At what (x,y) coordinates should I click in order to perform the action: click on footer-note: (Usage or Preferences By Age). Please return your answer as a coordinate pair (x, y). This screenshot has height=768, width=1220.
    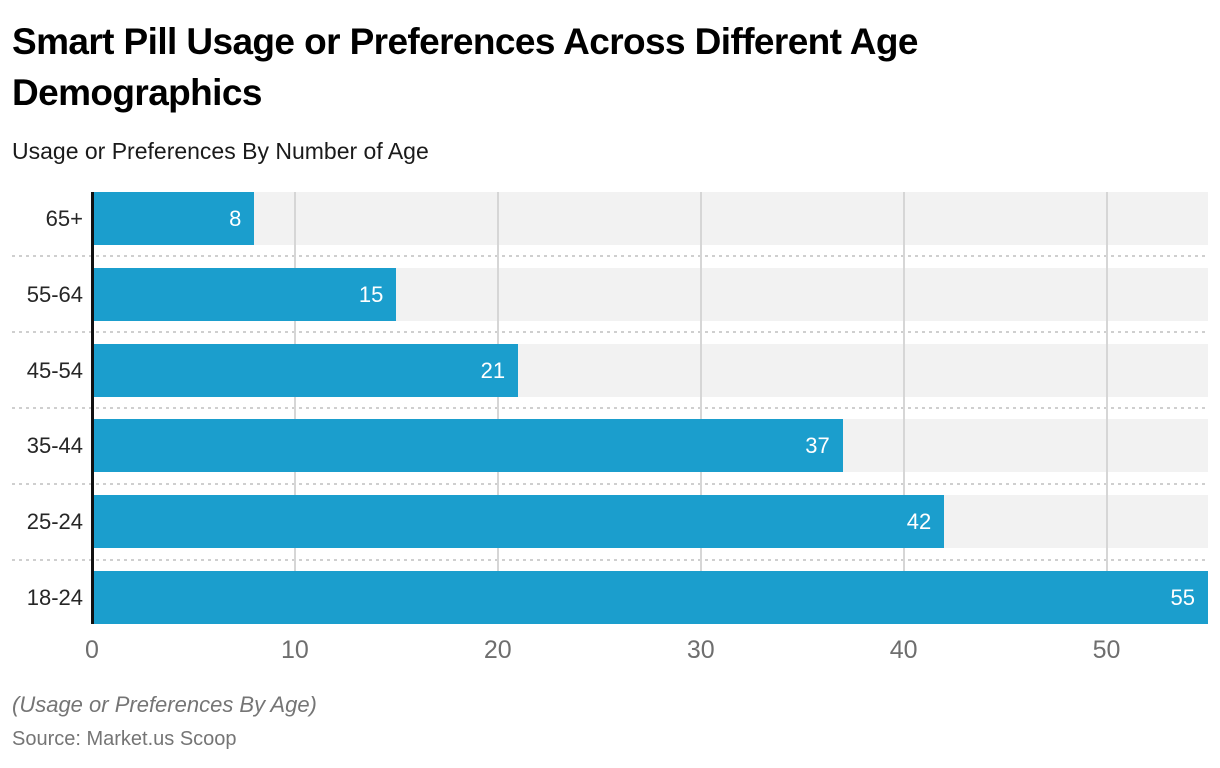
    Looking at the image, I should click on (164, 705).